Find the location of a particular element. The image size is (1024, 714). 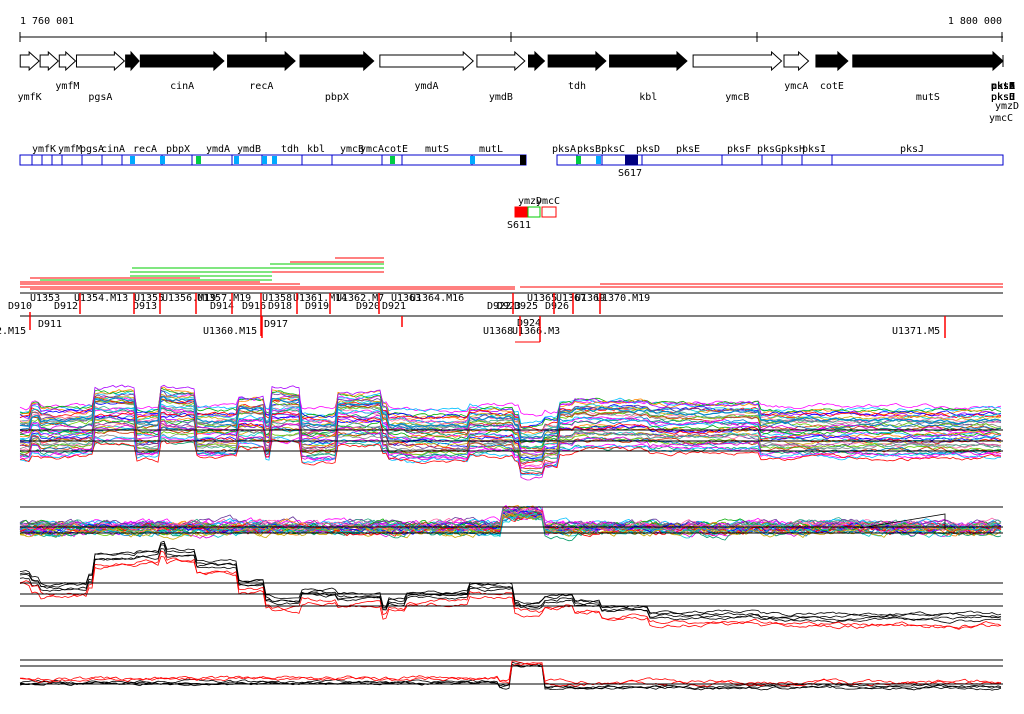

operon-label-pksG: pksG is located at coordinates (769, 149).